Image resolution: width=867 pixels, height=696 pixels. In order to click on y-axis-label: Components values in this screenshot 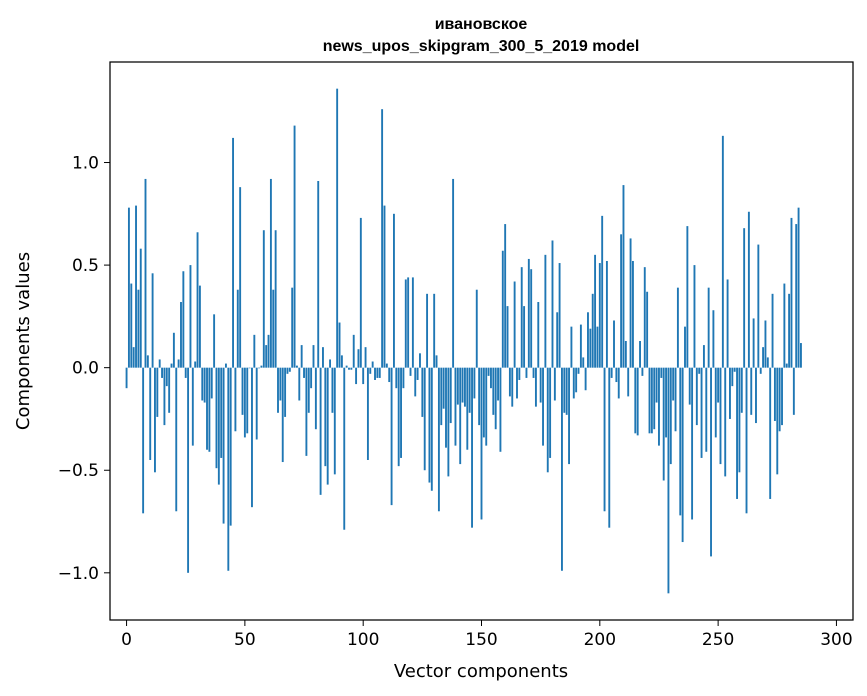, I will do `click(23, 341)`.